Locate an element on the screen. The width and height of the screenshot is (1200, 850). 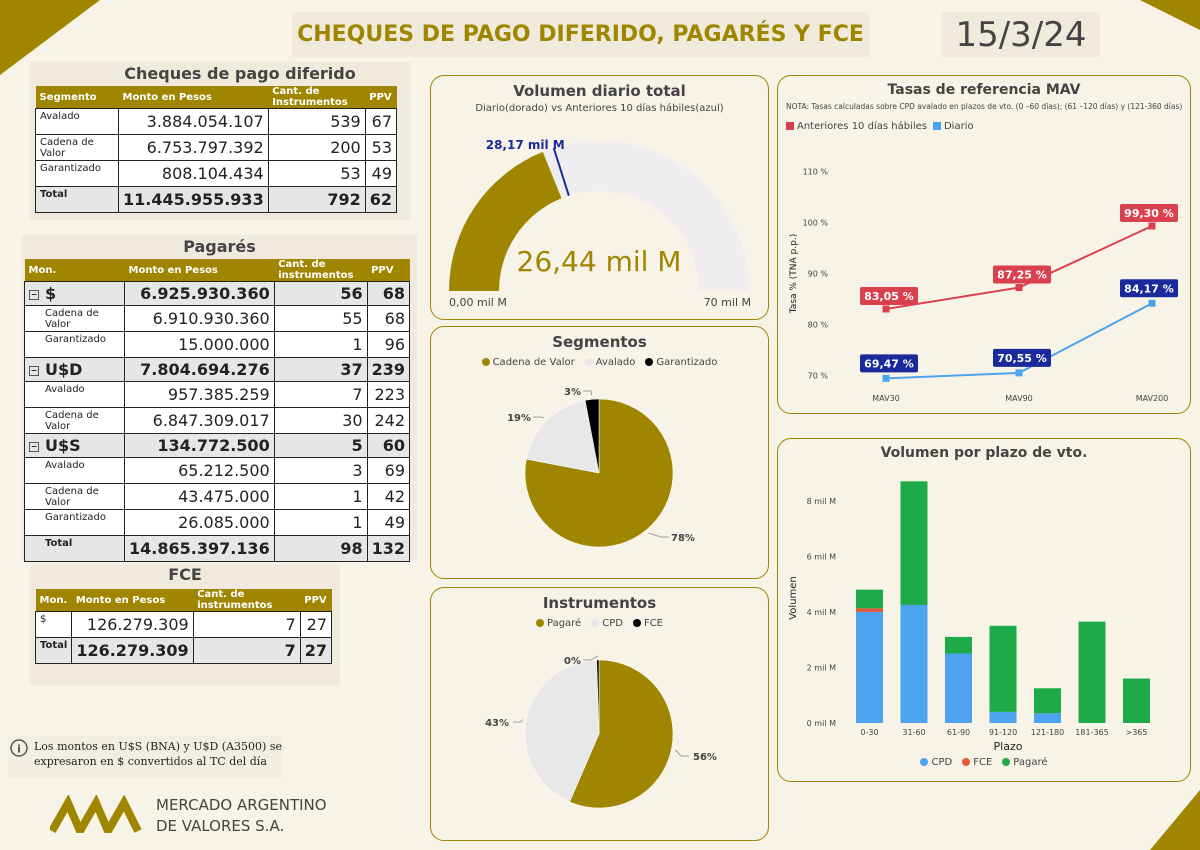
pie-slice-label: 56% is located at coordinates (705, 757).